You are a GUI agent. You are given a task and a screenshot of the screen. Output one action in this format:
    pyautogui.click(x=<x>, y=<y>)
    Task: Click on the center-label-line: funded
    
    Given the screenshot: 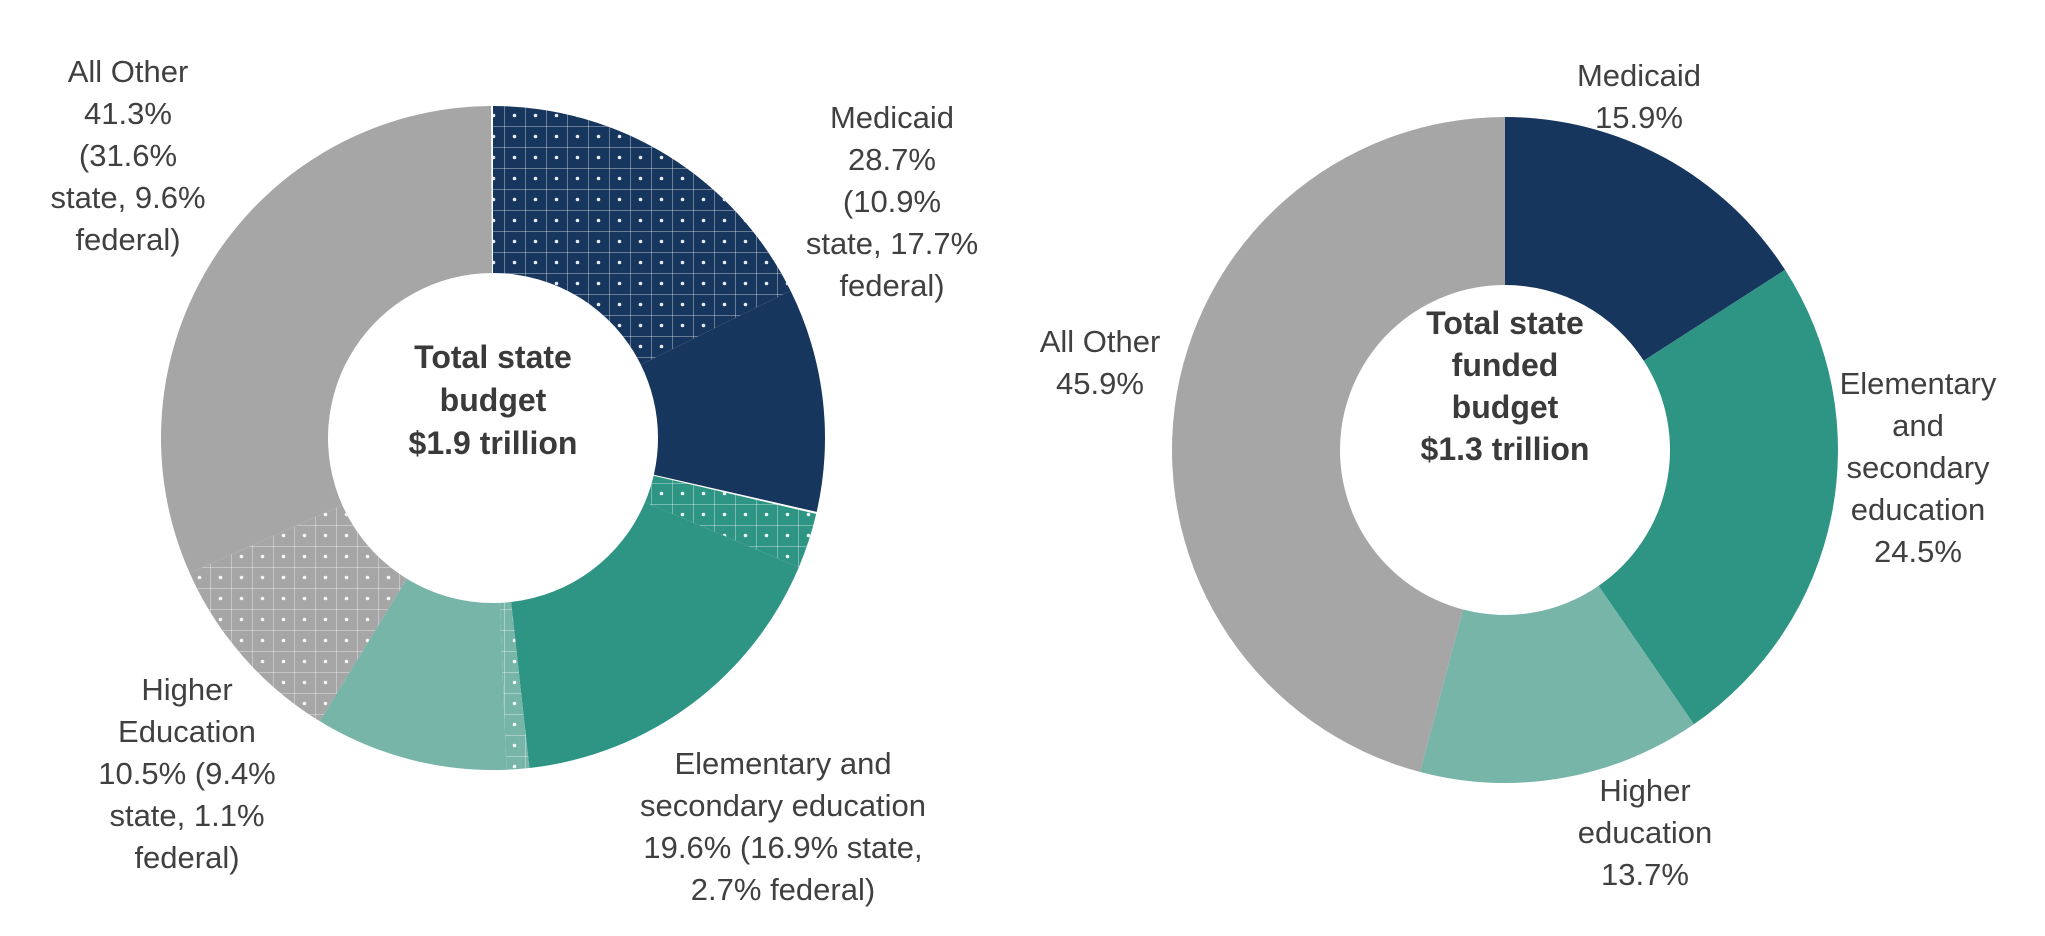 What is the action you would take?
    pyautogui.click(x=1505, y=365)
    